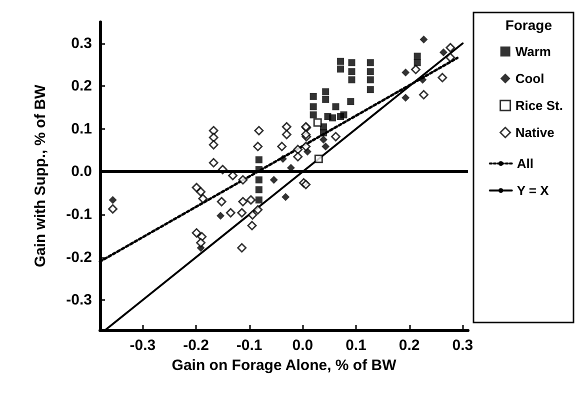 The width and height of the screenshot is (580, 400). Describe the element at coordinates (356, 345) in the screenshot. I see `x-tick-label: 0.1` at that location.